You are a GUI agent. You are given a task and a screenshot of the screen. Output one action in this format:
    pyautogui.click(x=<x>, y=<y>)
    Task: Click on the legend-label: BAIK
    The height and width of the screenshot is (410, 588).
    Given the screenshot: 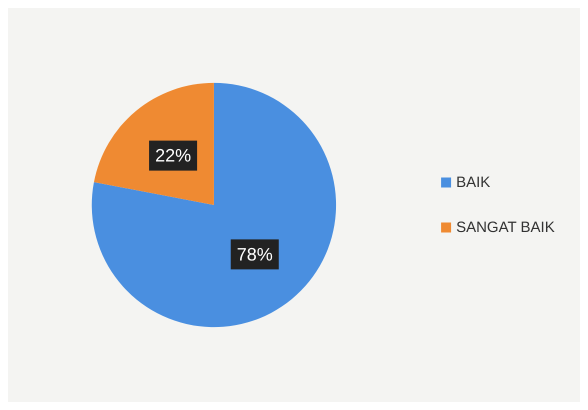 What is the action you would take?
    pyautogui.click(x=473, y=182)
    